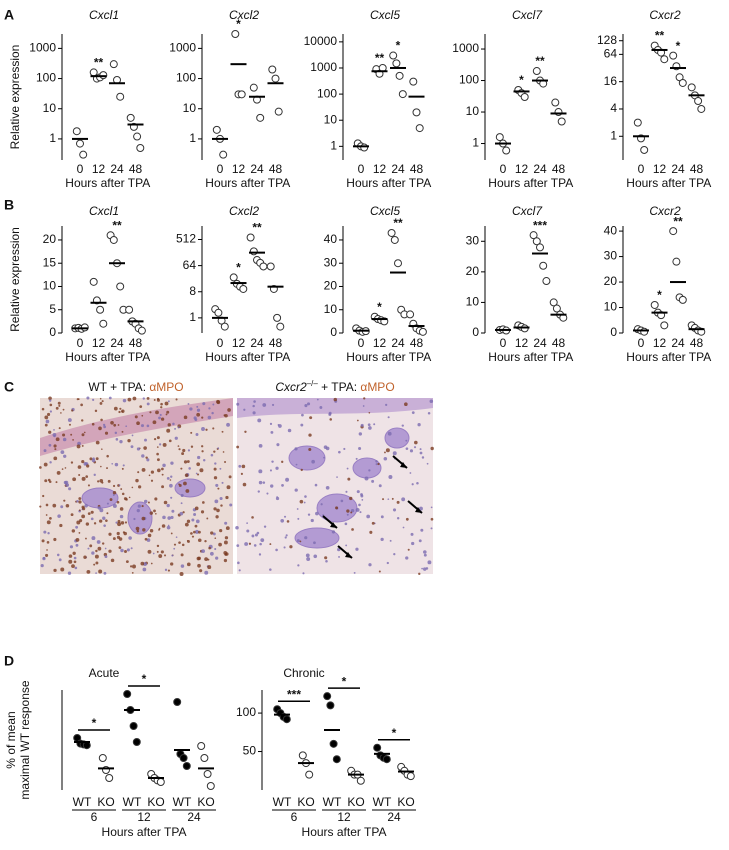 The width and height of the screenshot is (729, 850). Describe the element at coordinates (475, 143) in the screenshot. I see `y-tick-label: 1` at that location.